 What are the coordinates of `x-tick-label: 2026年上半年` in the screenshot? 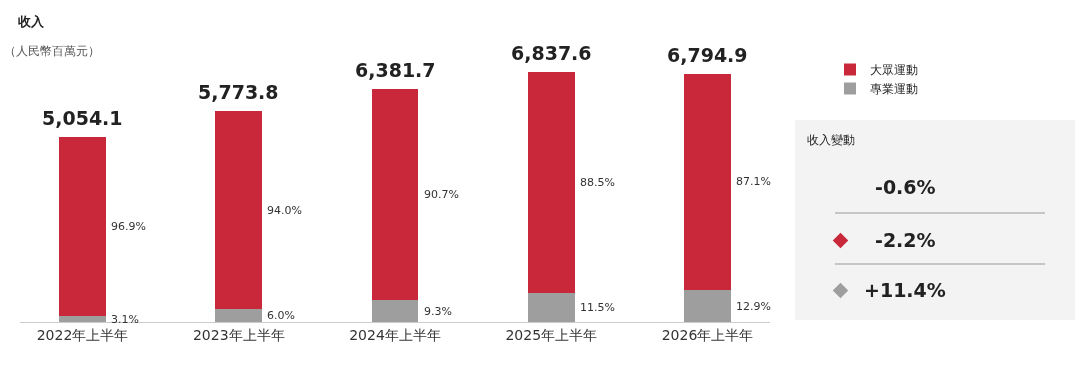 It's located at (707, 334).